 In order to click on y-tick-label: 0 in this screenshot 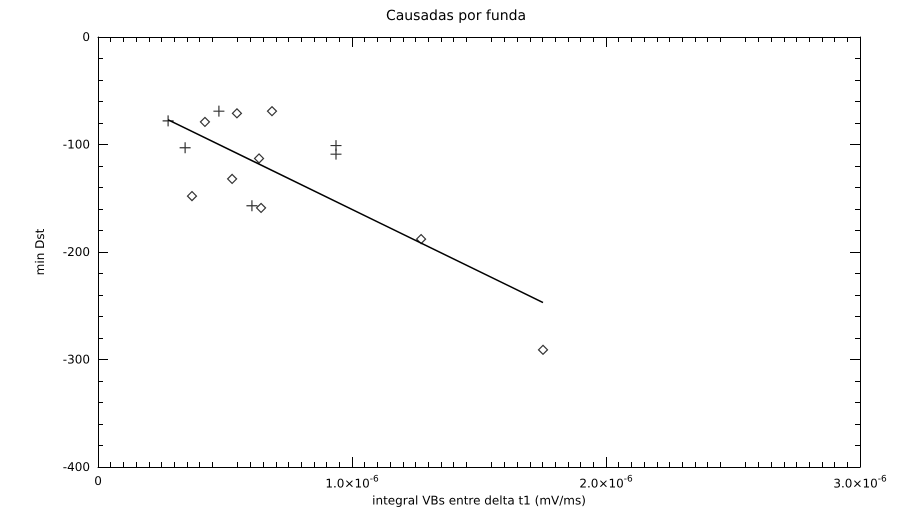, I will do `click(86, 37)`.